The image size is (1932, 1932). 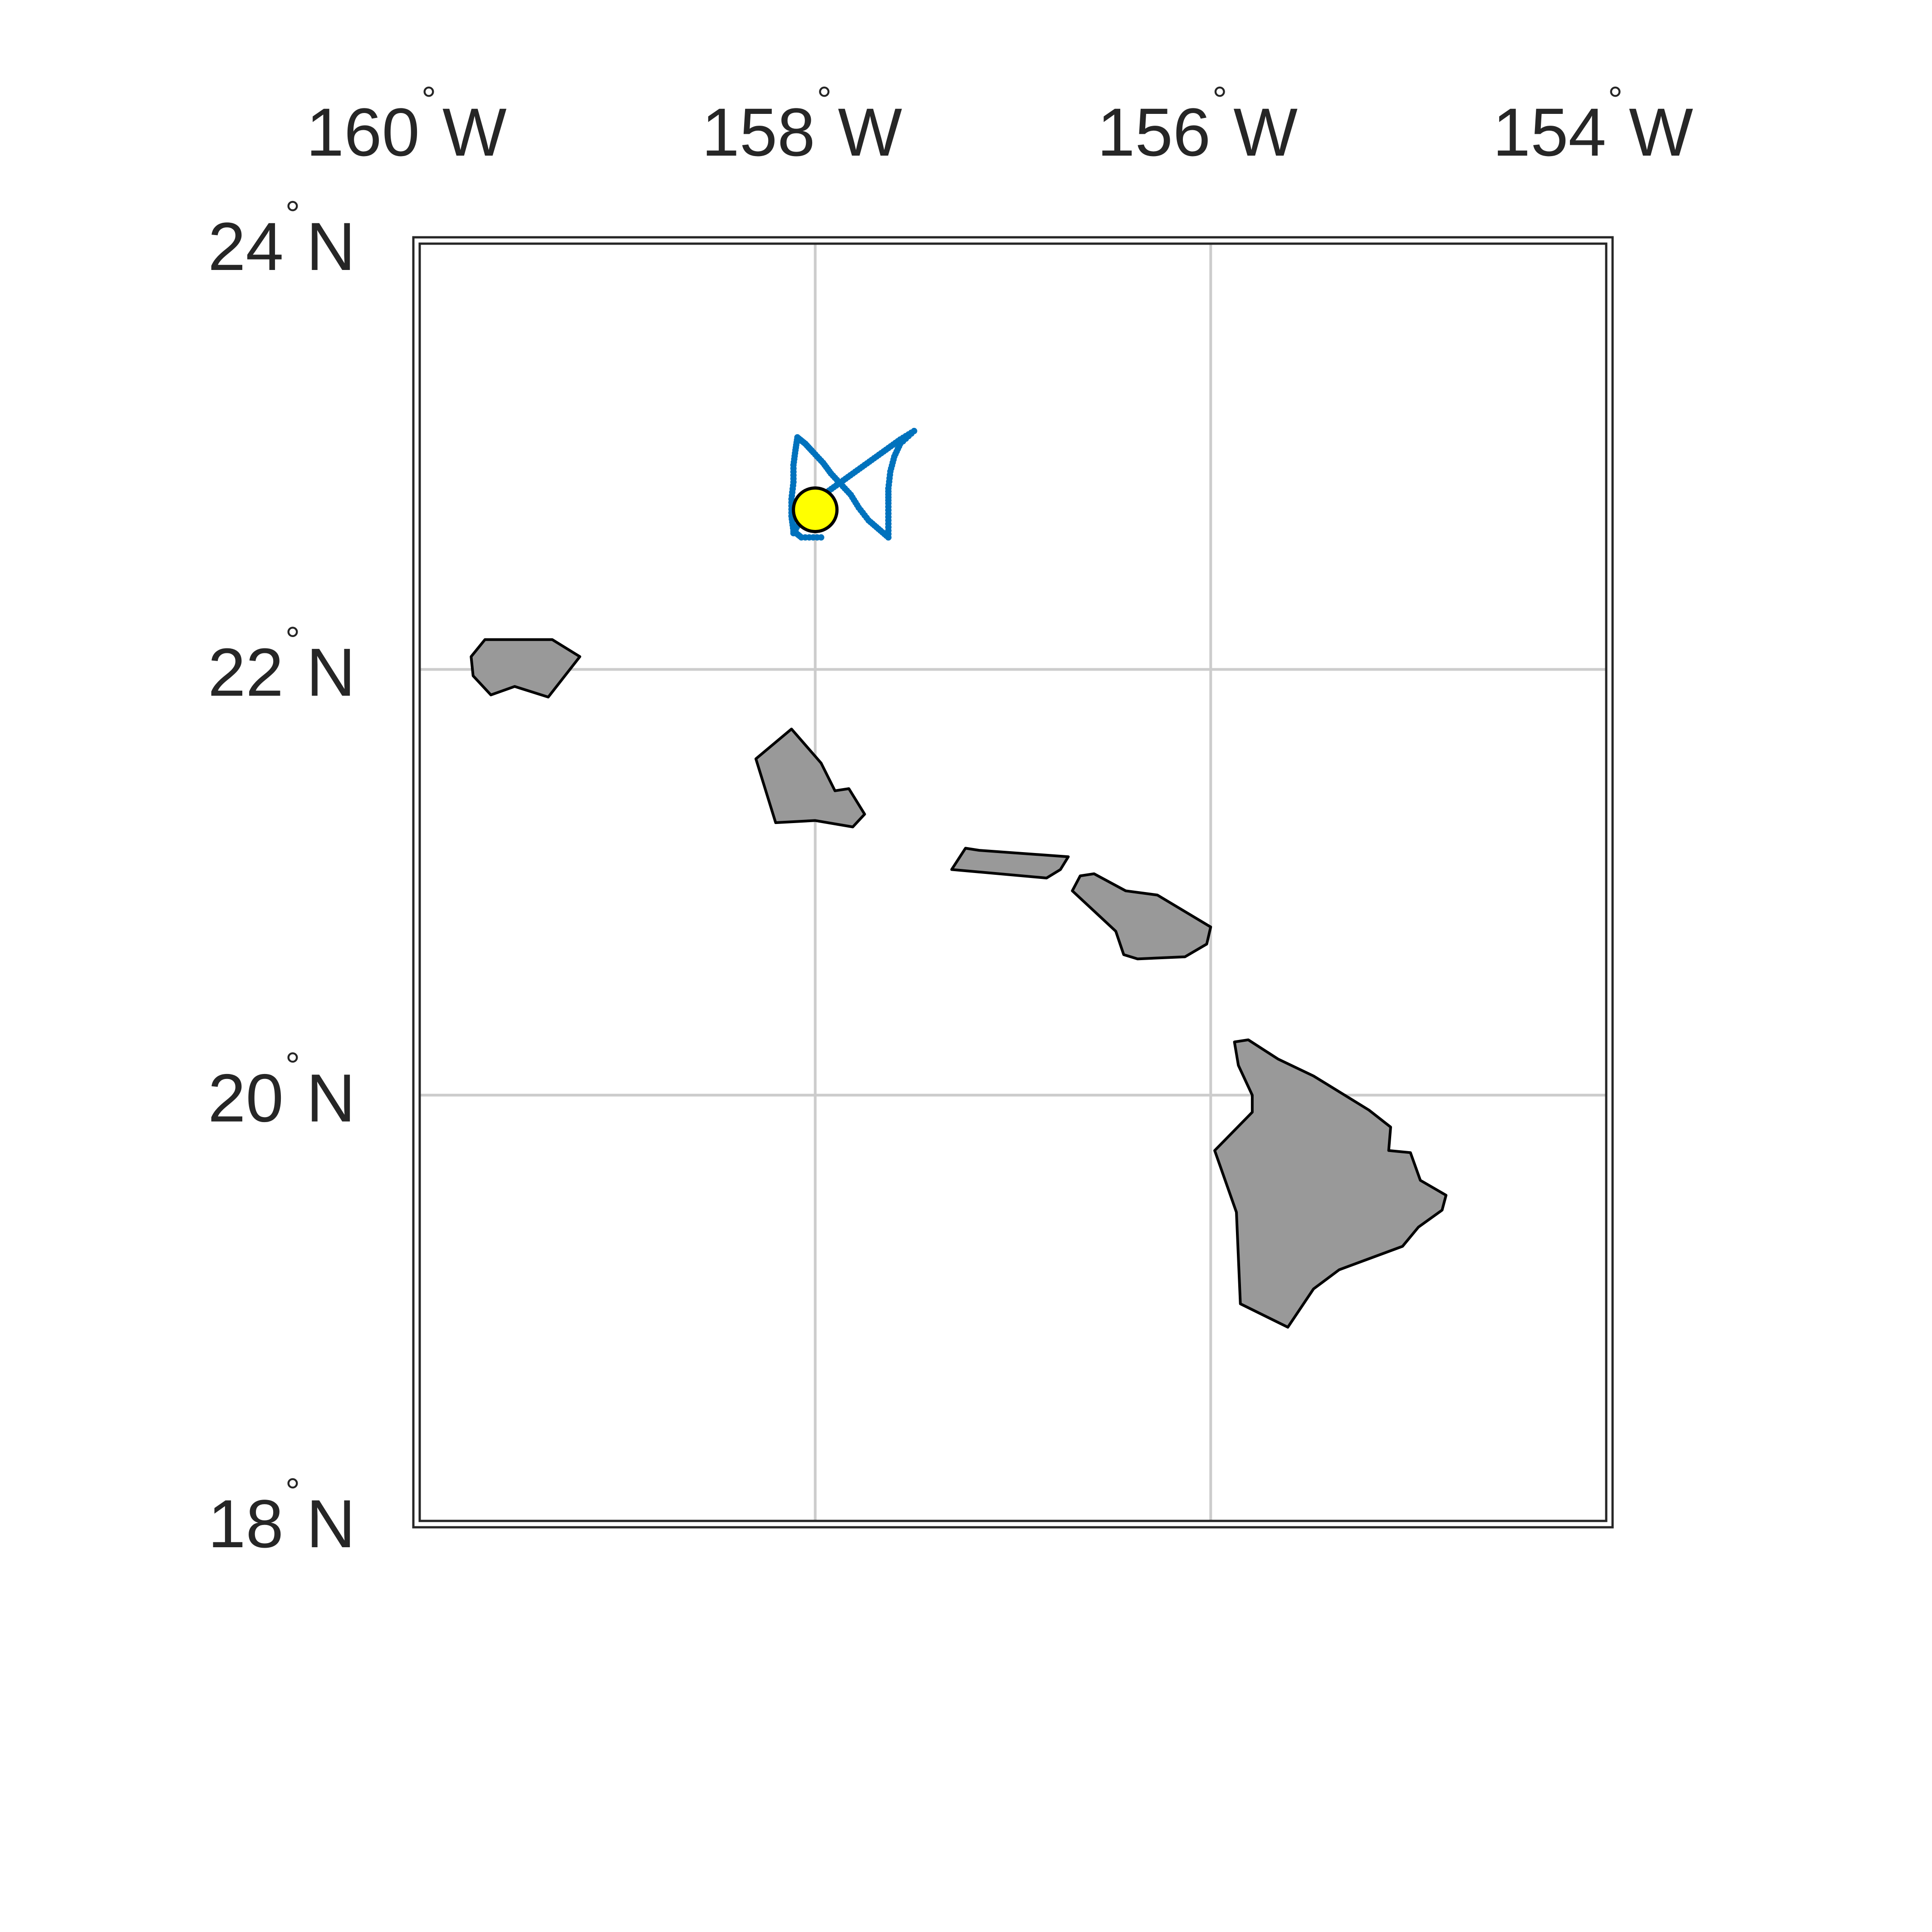 I want to click on tick-degree-value: 22, so click(x=246, y=672).